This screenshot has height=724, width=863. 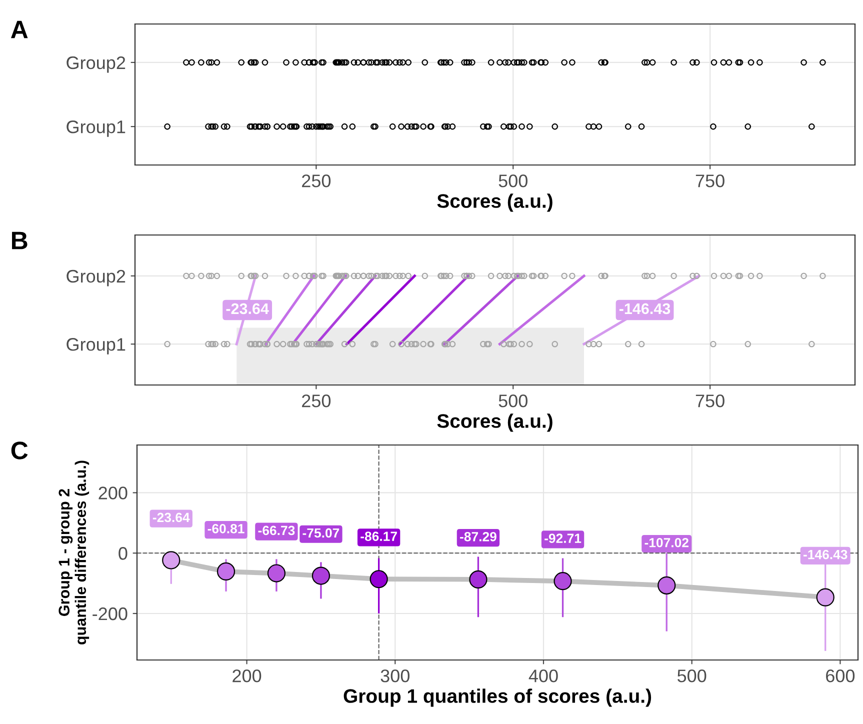 I want to click on y-axis-title: Group 1 - group 2 quantile differences (a.u.), so click(x=74, y=552).